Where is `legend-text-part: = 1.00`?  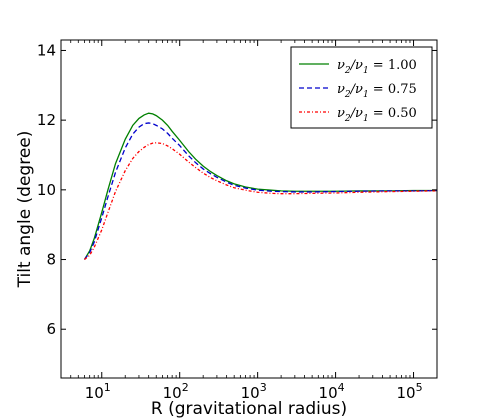 legend-text-part: = 1.00 is located at coordinates (393, 65).